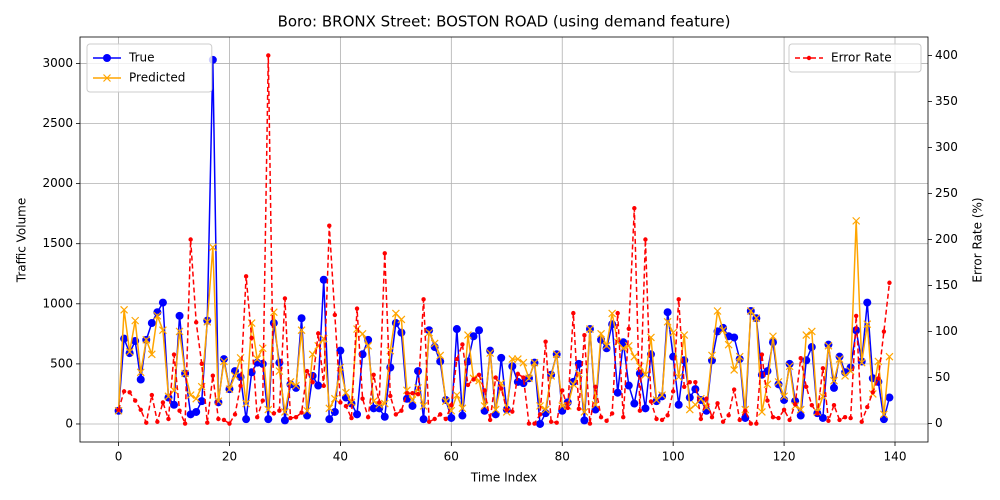  What do you see at coordinates (946, 285) in the screenshot?
I see `y2-tick-label: 150` at bounding box center [946, 285].